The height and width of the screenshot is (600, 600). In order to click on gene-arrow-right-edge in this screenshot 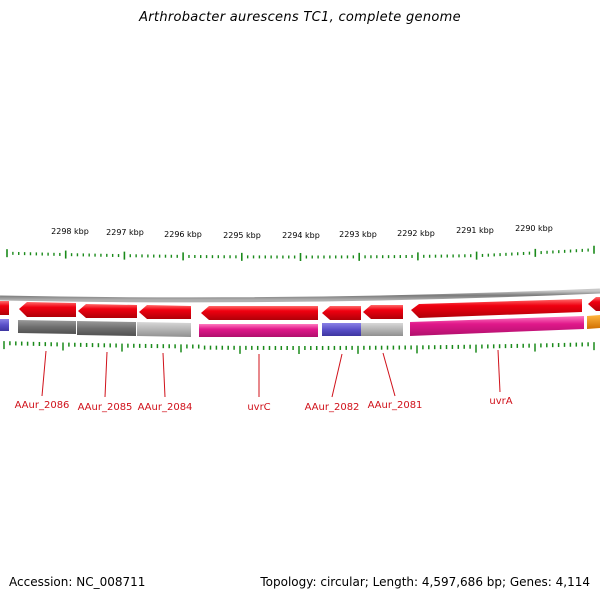, I will do `click(594, 304)`.